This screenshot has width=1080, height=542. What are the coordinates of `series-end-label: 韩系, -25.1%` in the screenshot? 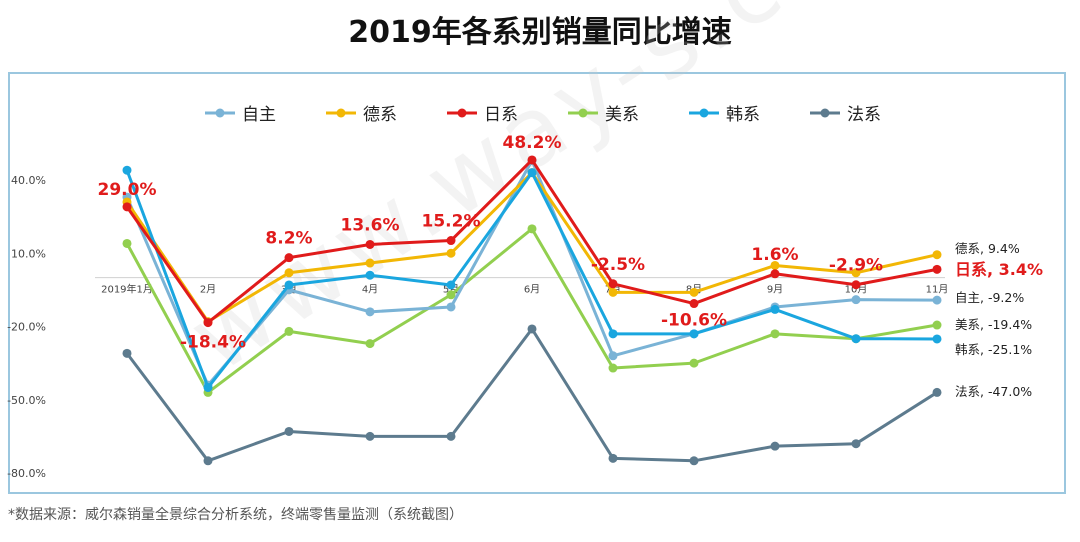 It's located at (993, 349).